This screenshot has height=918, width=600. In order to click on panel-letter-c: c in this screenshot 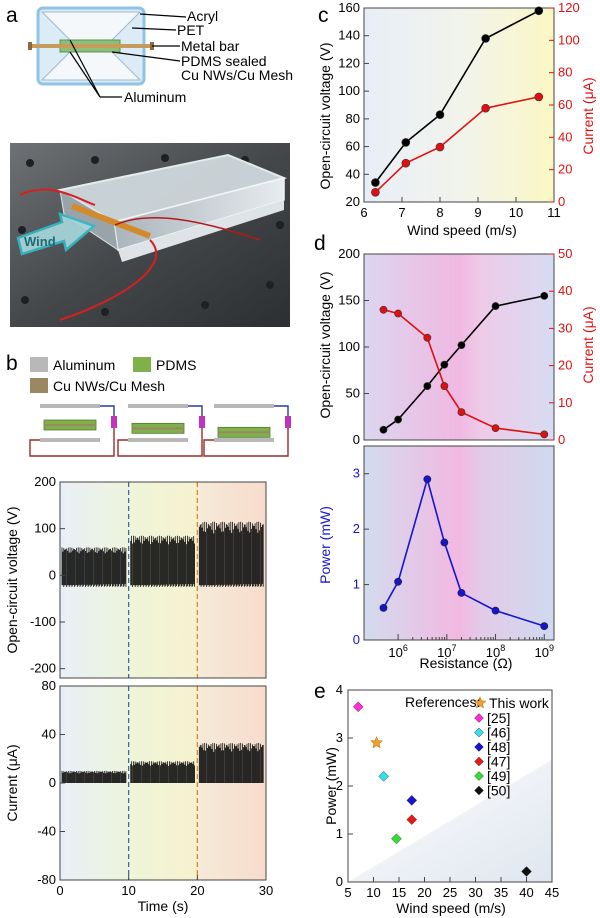, I will do `click(323, 15)`.